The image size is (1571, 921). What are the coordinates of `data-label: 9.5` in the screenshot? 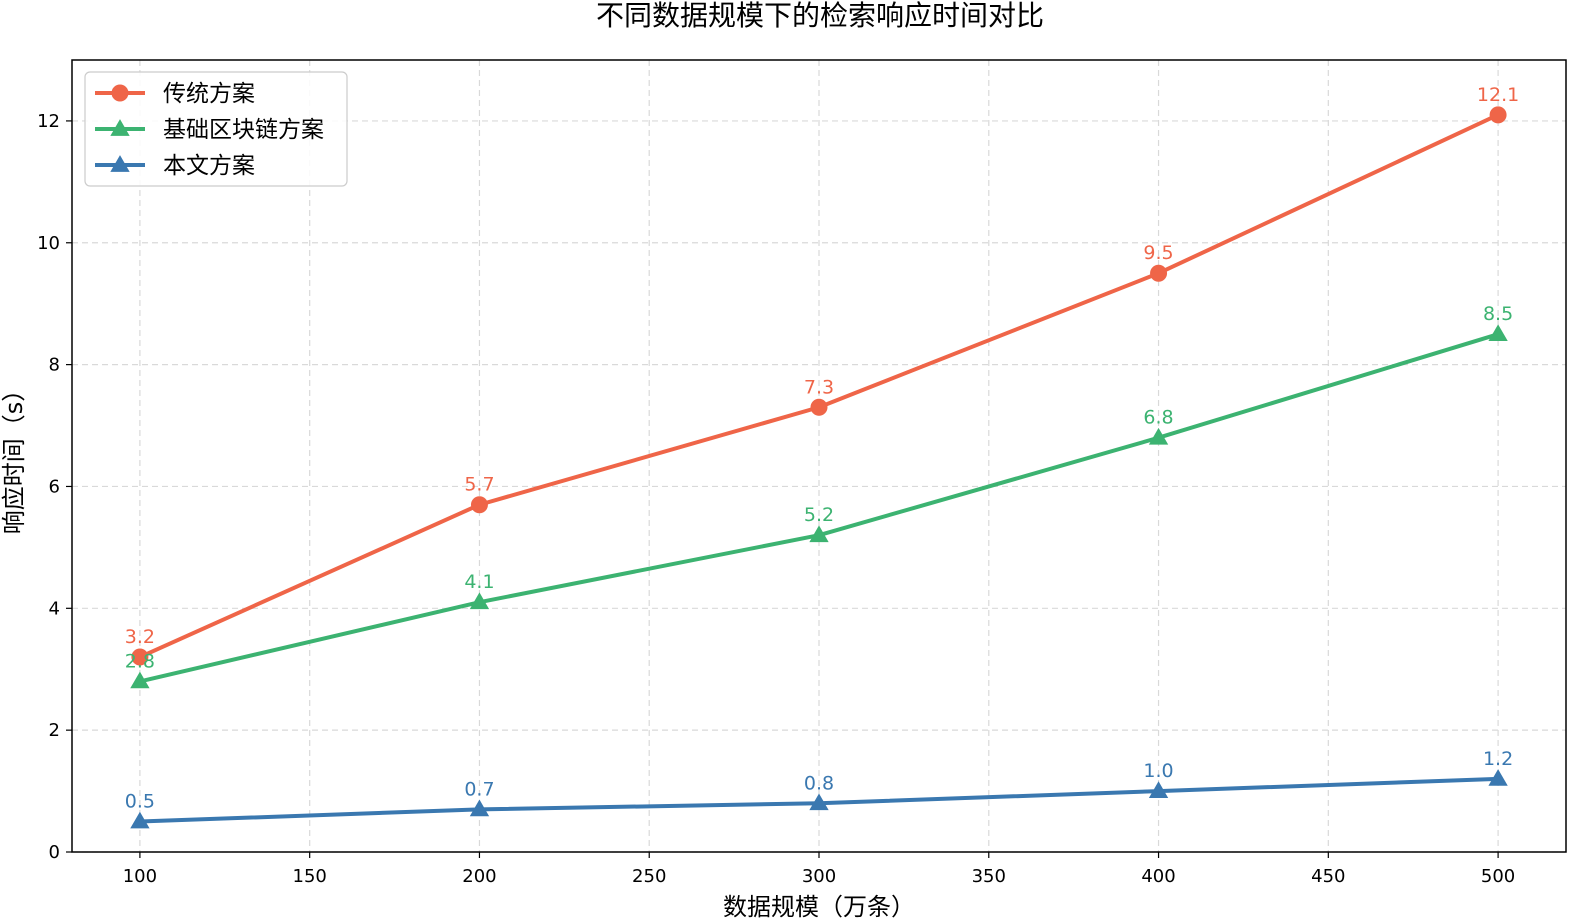 It's located at (1158, 253).